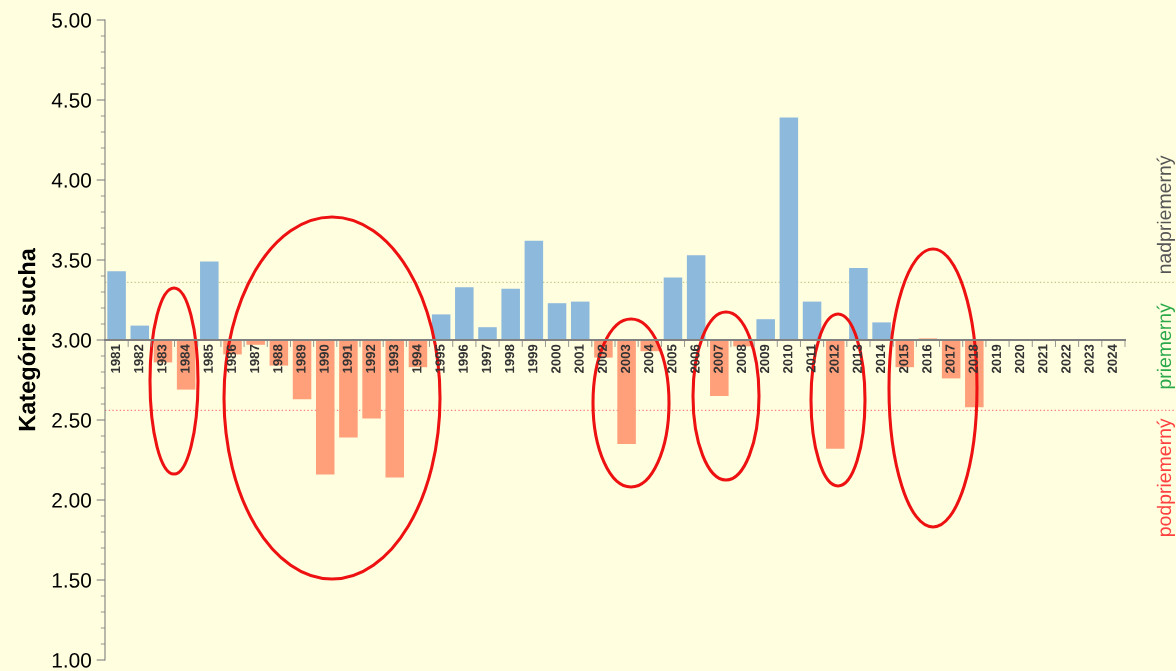  I want to click on text: priemerný, so click(1165, 346).